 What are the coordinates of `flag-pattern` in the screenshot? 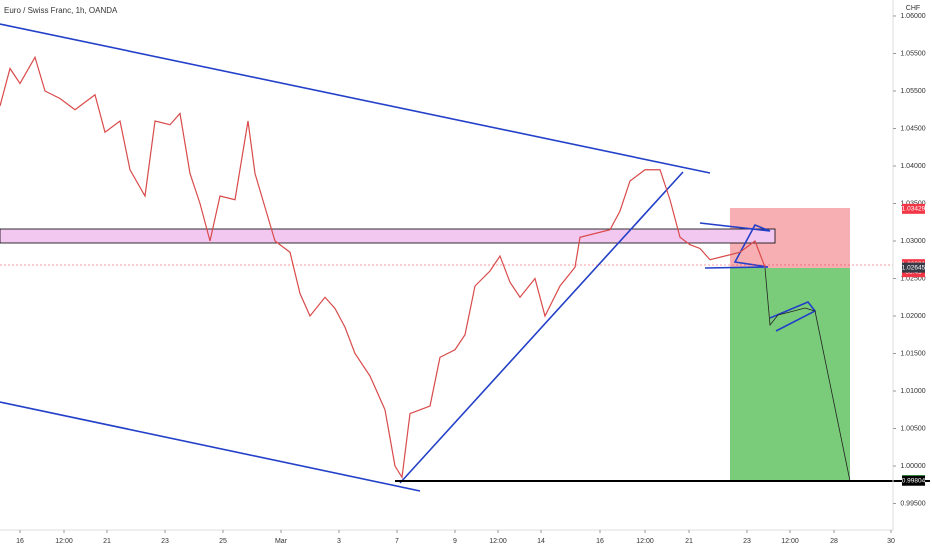 It's located at (793, 316).